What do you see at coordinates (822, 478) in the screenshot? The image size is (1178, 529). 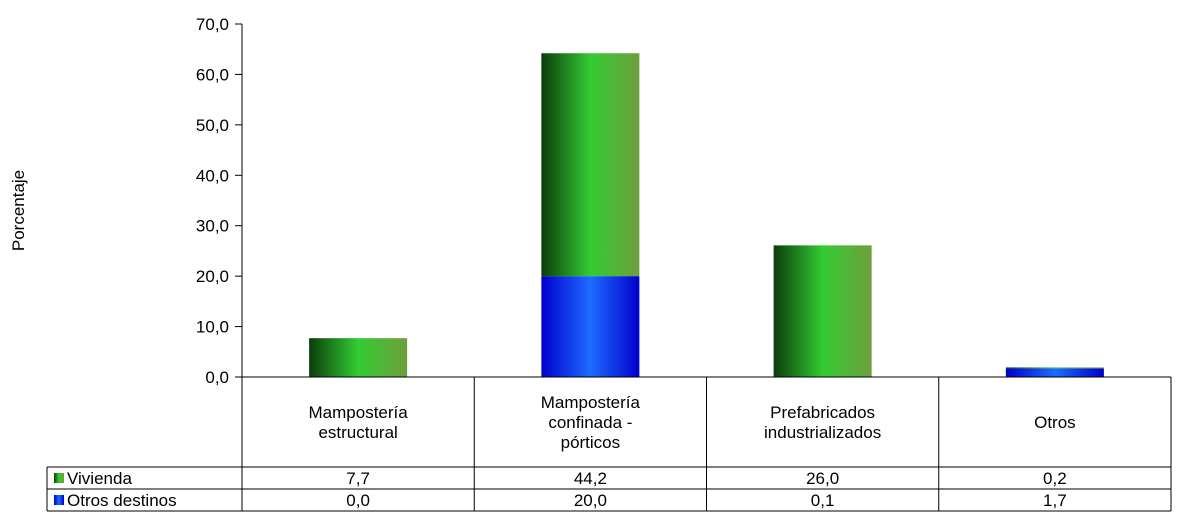 I see `data-label: 26,0` at bounding box center [822, 478].